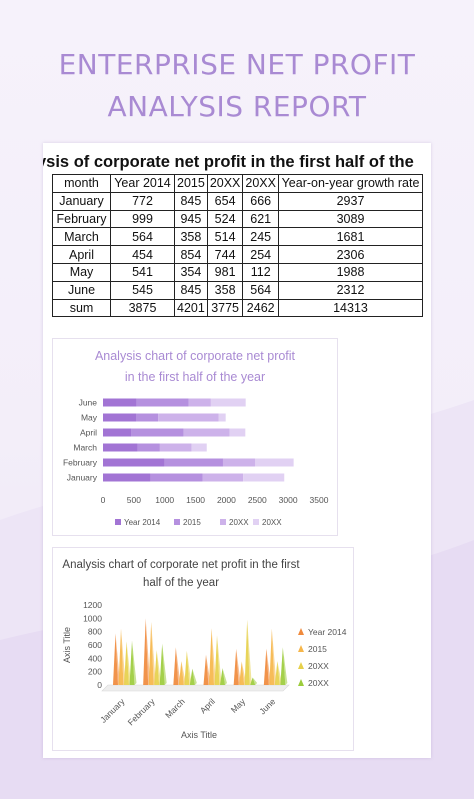 This screenshot has height=799, width=474. What do you see at coordinates (260, 254) in the screenshot?
I see `table-cell: 254` at bounding box center [260, 254].